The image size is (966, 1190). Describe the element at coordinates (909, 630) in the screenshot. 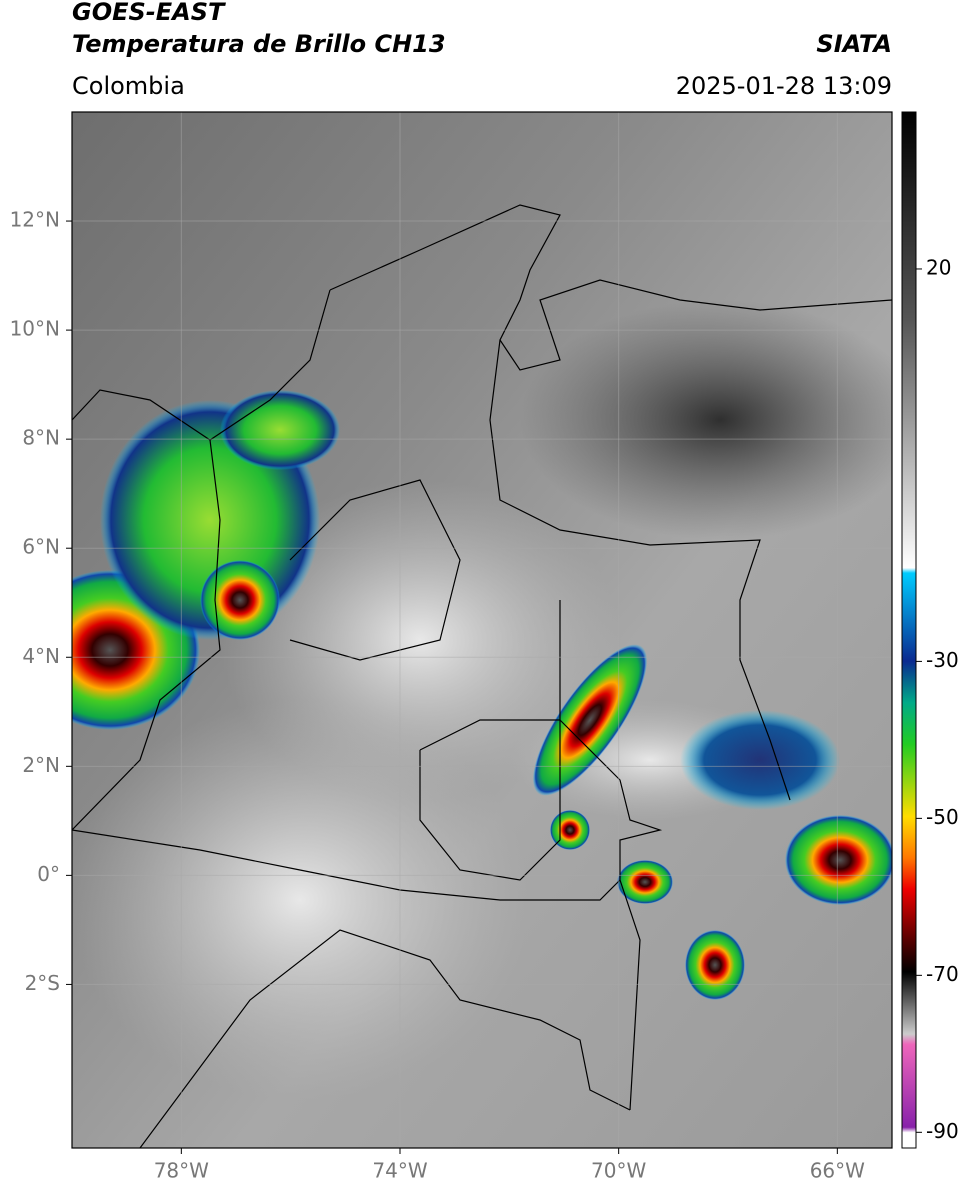

I see `colorbar` at that location.